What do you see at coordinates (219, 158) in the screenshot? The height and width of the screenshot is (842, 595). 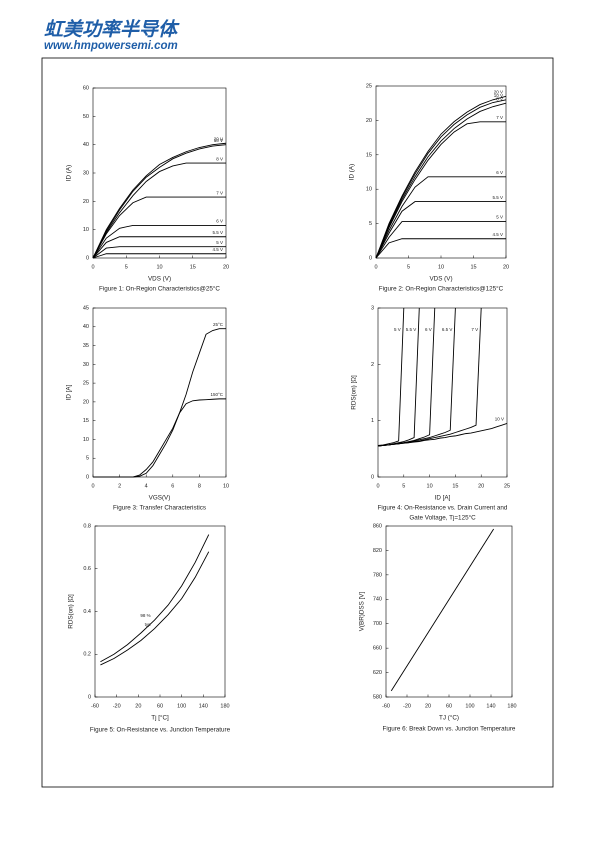 I see `curve-label: 8 V` at bounding box center [219, 158].